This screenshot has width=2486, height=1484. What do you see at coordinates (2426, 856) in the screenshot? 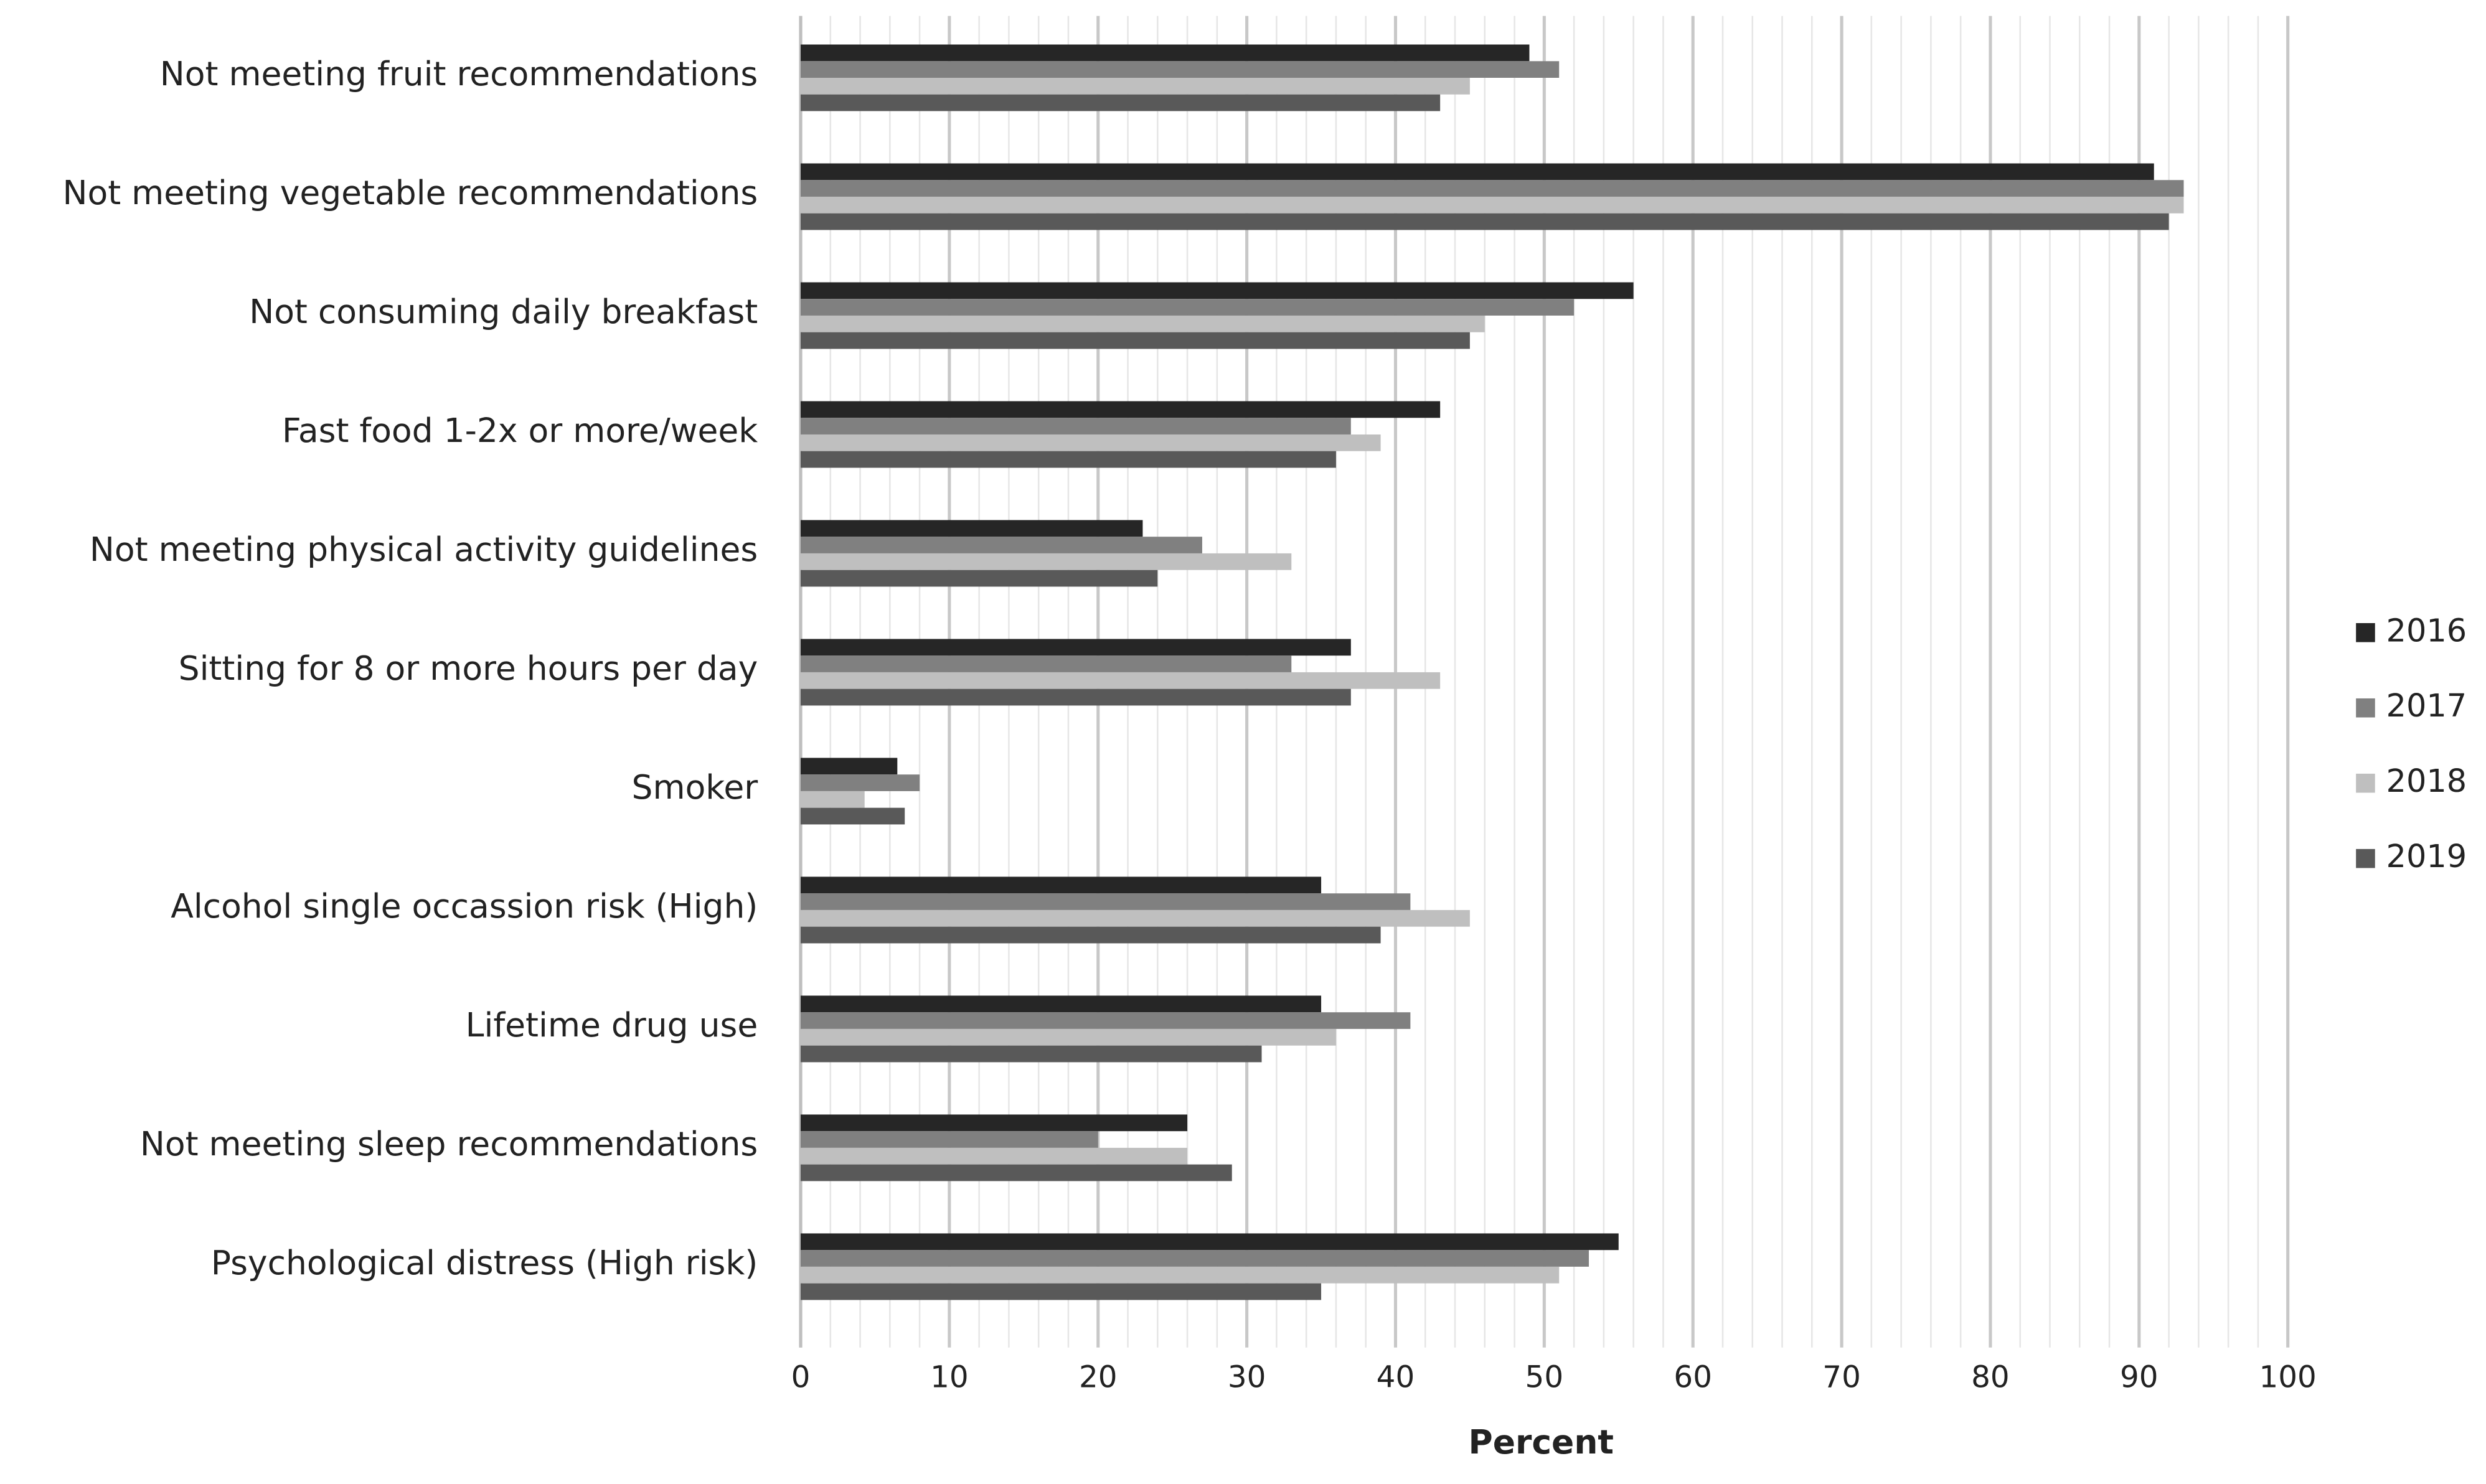
I see `legend-label: 2019` at bounding box center [2426, 856].